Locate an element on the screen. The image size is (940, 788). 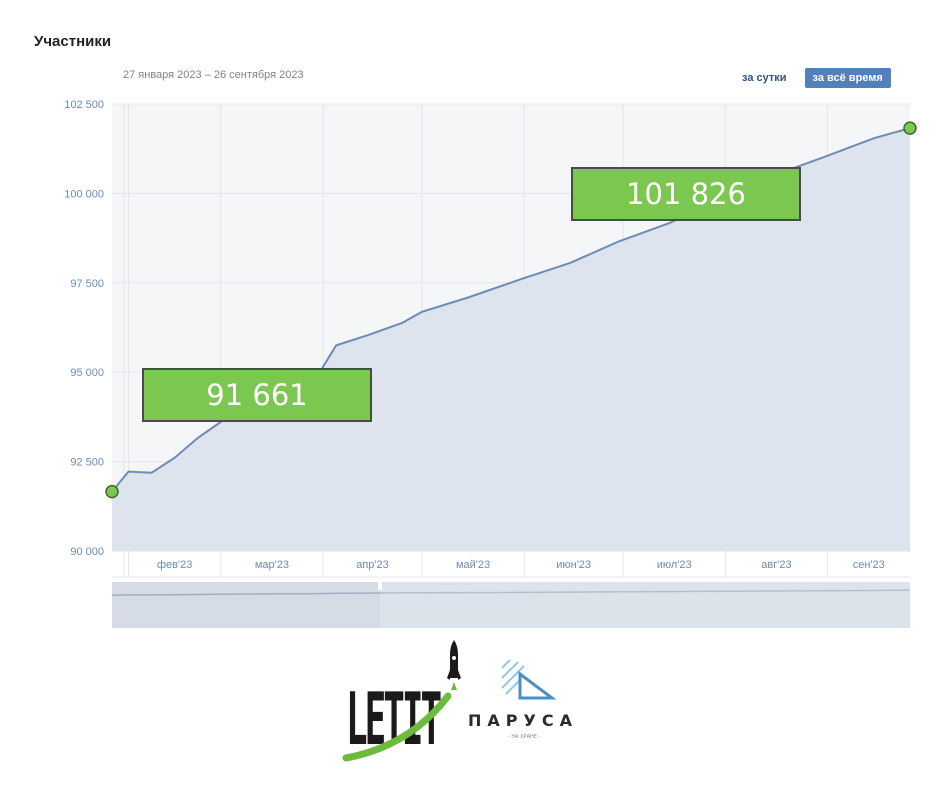
navigator-line is located at coordinates (511, 592).